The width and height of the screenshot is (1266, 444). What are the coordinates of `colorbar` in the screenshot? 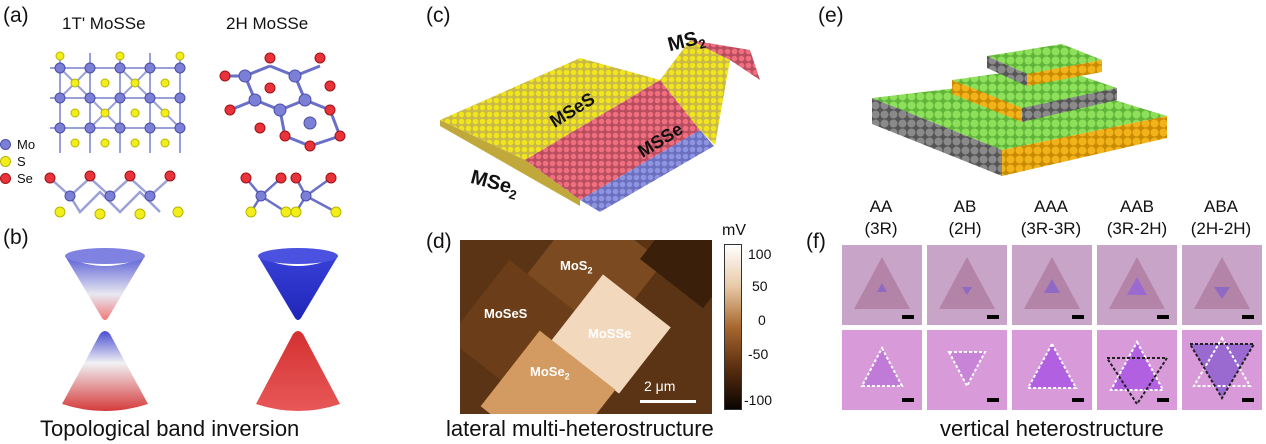 It's located at (733, 327).